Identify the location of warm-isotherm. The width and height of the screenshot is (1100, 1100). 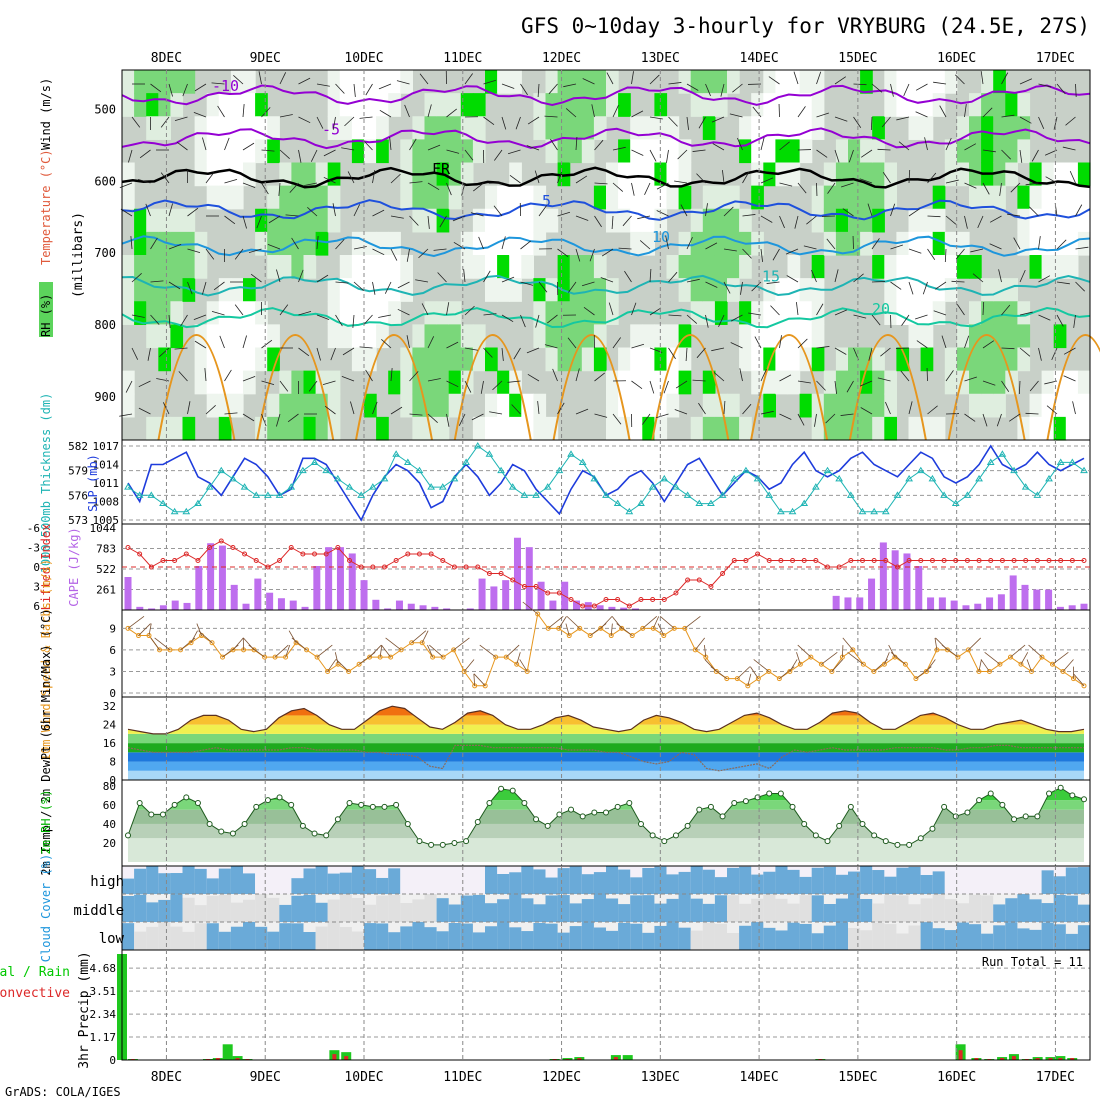
(1073, 387).